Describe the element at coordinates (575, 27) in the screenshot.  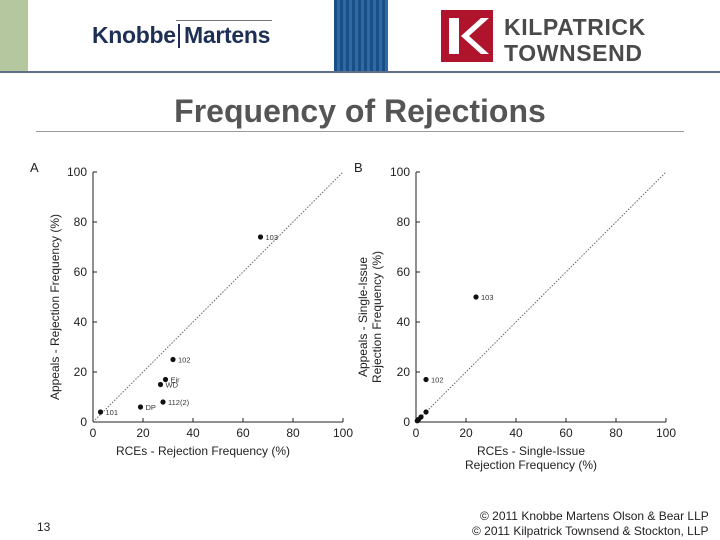
I see `kilpatrick-logo-line1: KILPATRICK` at that location.